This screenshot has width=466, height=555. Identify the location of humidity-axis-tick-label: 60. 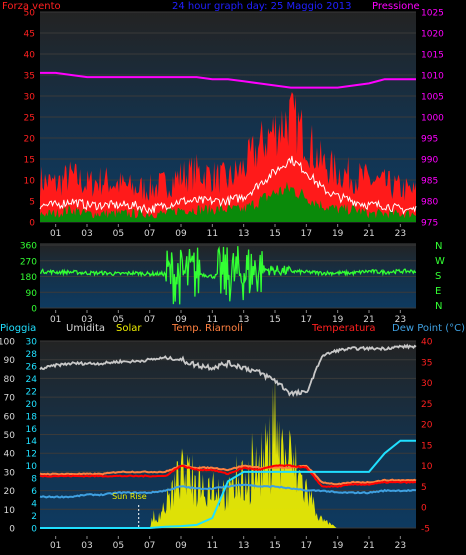
(10, 417).